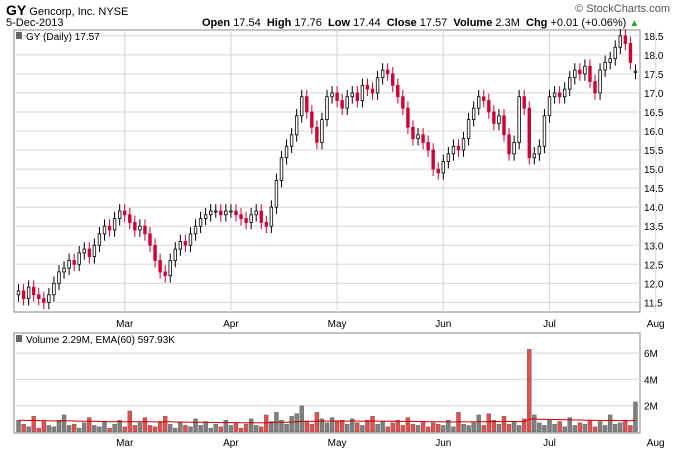  I want to click on volume-tick-label: 6M, so click(651, 354).